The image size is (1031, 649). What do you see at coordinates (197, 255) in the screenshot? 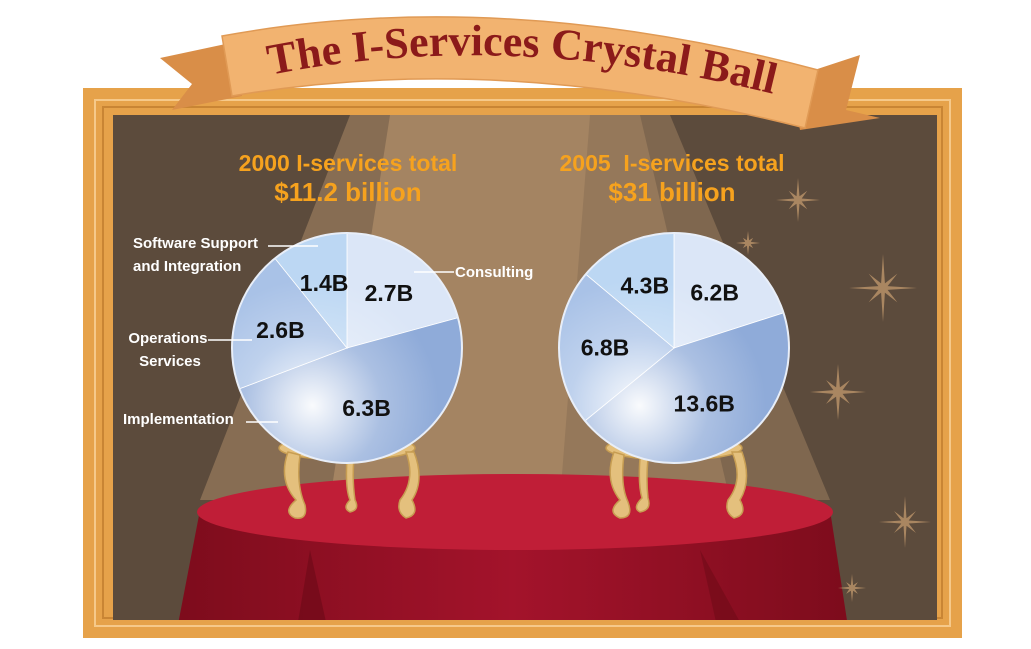
I see `callout-software: Software Support and Integration` at bounding box center [197, 255].